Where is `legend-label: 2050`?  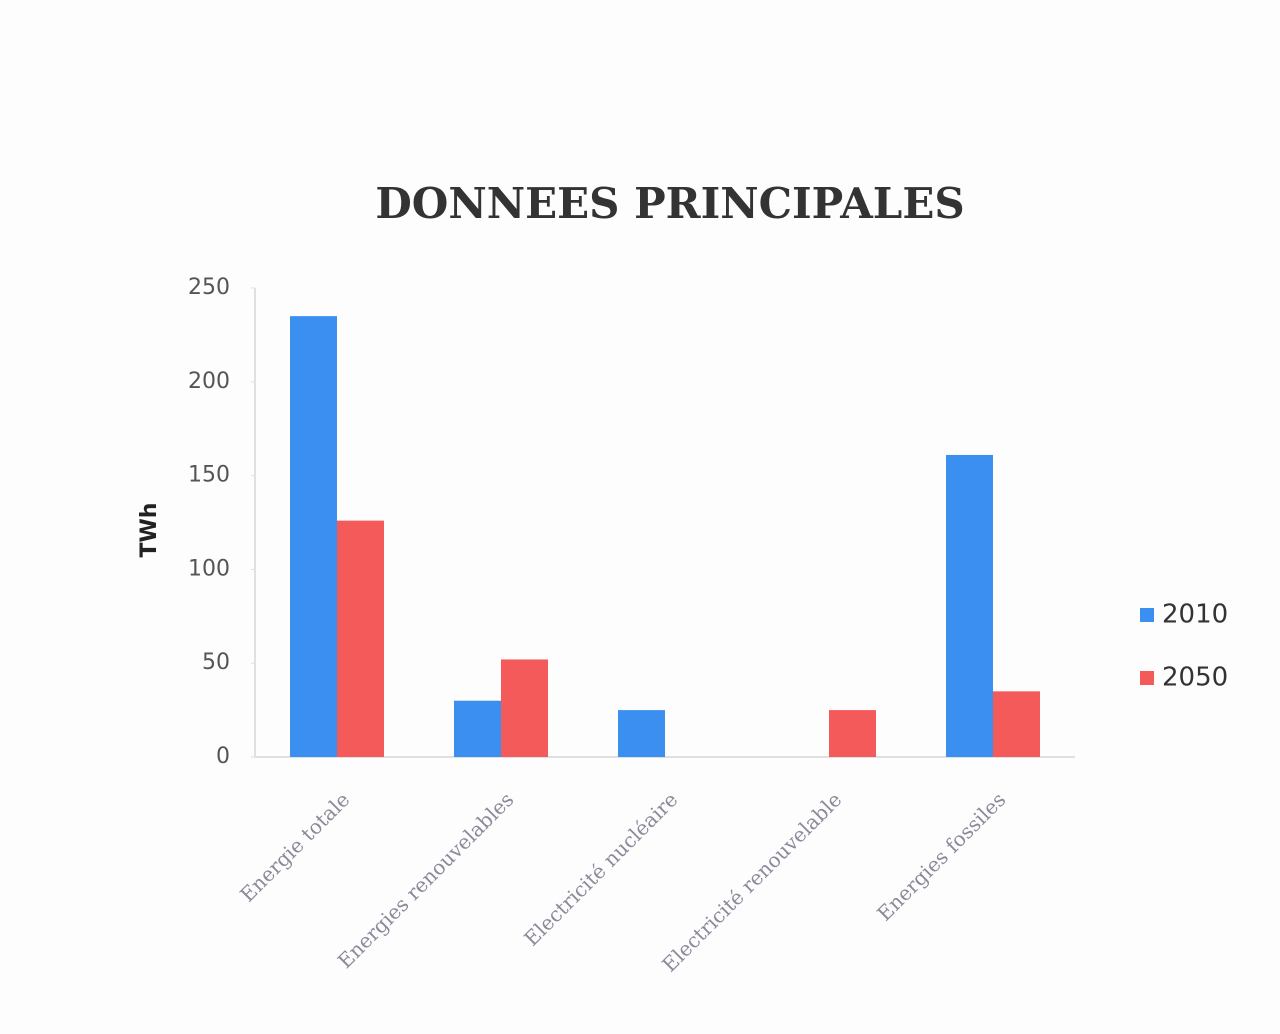
legend-label: 2050 is located at coordinates (1195, 678).